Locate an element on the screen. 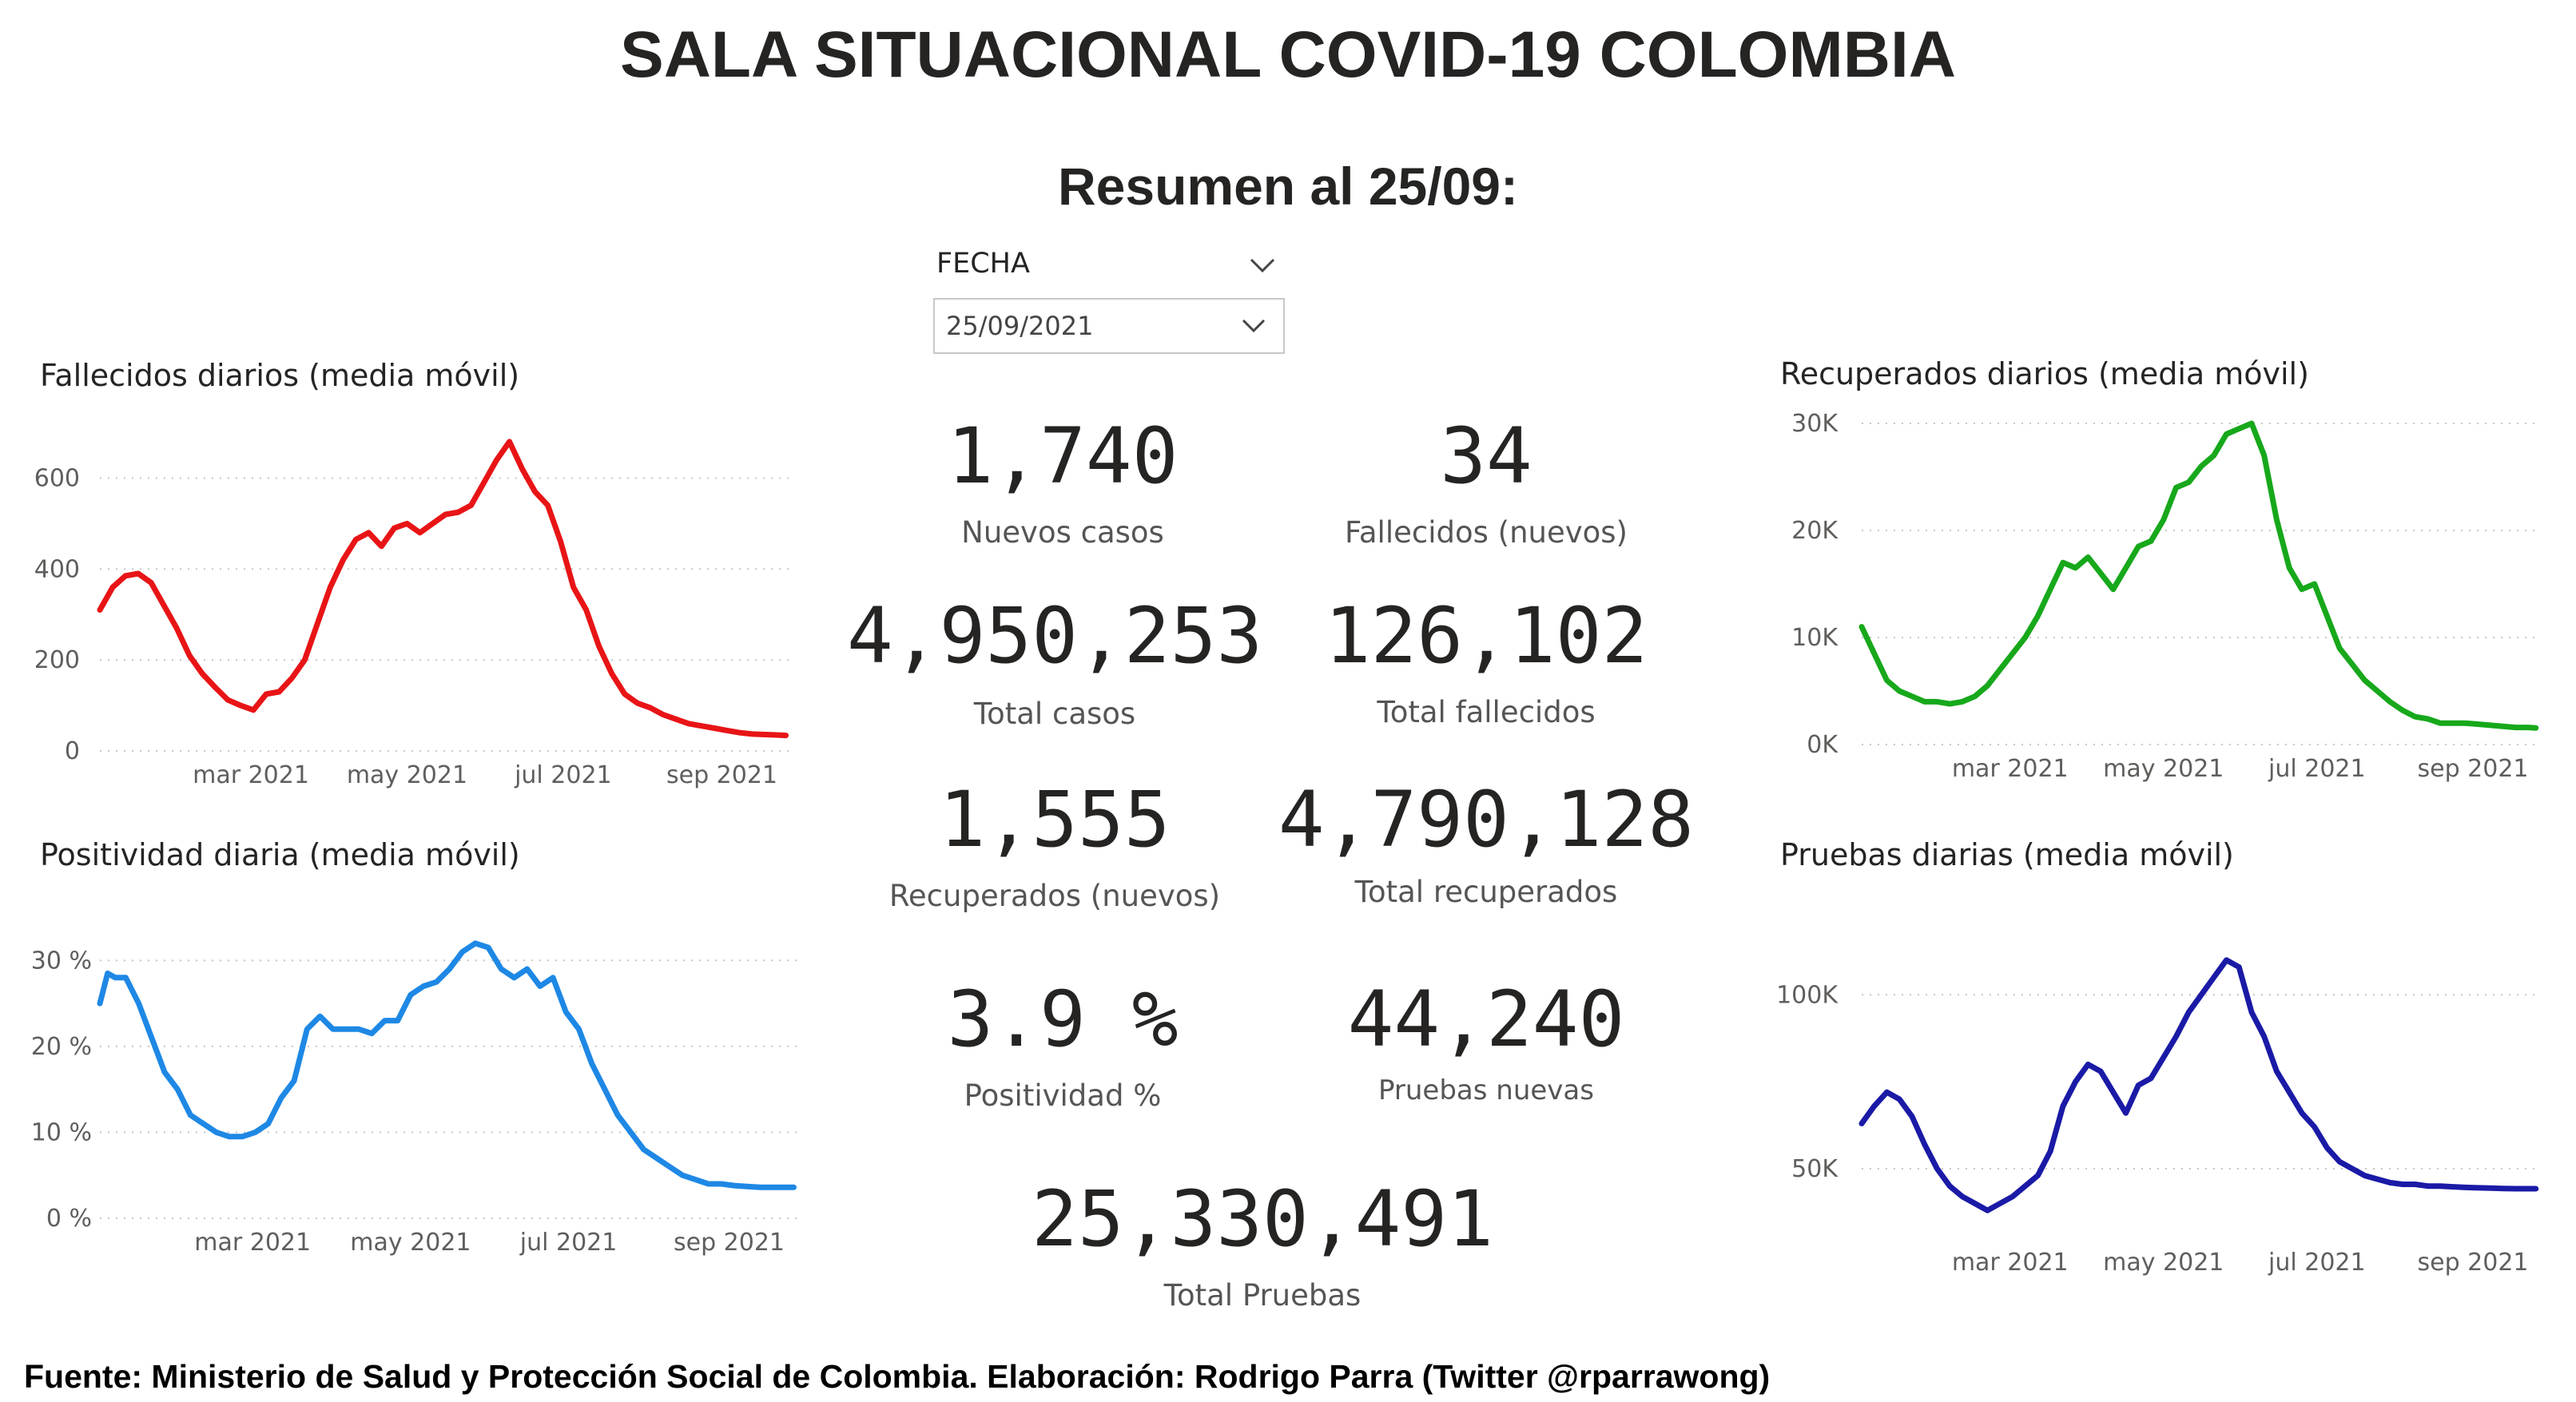 The width and height of the screenshot is (2576, 1402). kpi-total-casos-label: Total casos is located at coordinates (1054, 714).